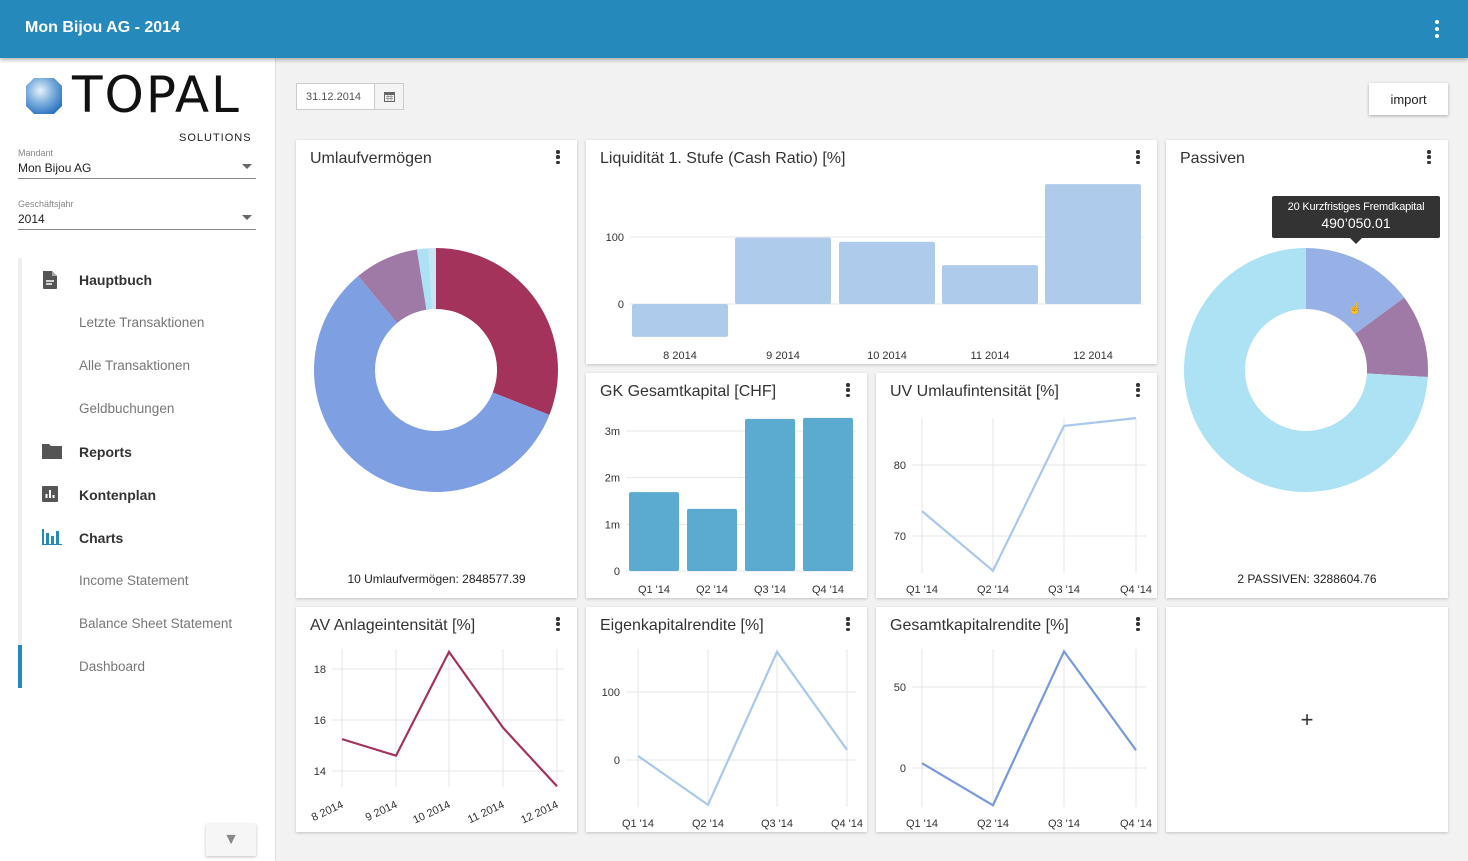 This screenshot has height=861, width=1468. I want to click on y-tick-label: 16, so click(320, 721).